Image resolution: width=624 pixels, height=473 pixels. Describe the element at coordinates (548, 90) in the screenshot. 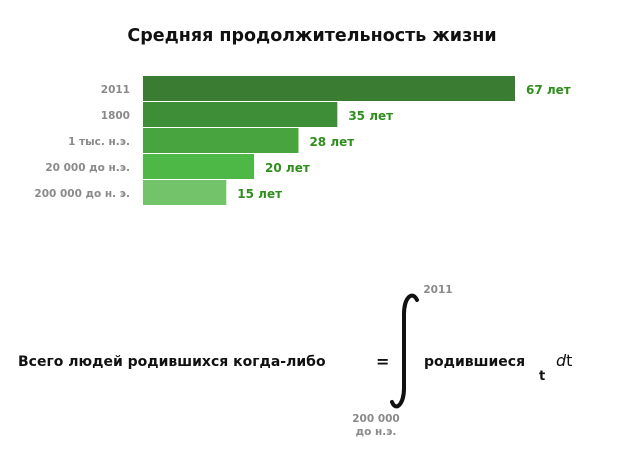

I see `value-label-0: 67 лет` at that location.